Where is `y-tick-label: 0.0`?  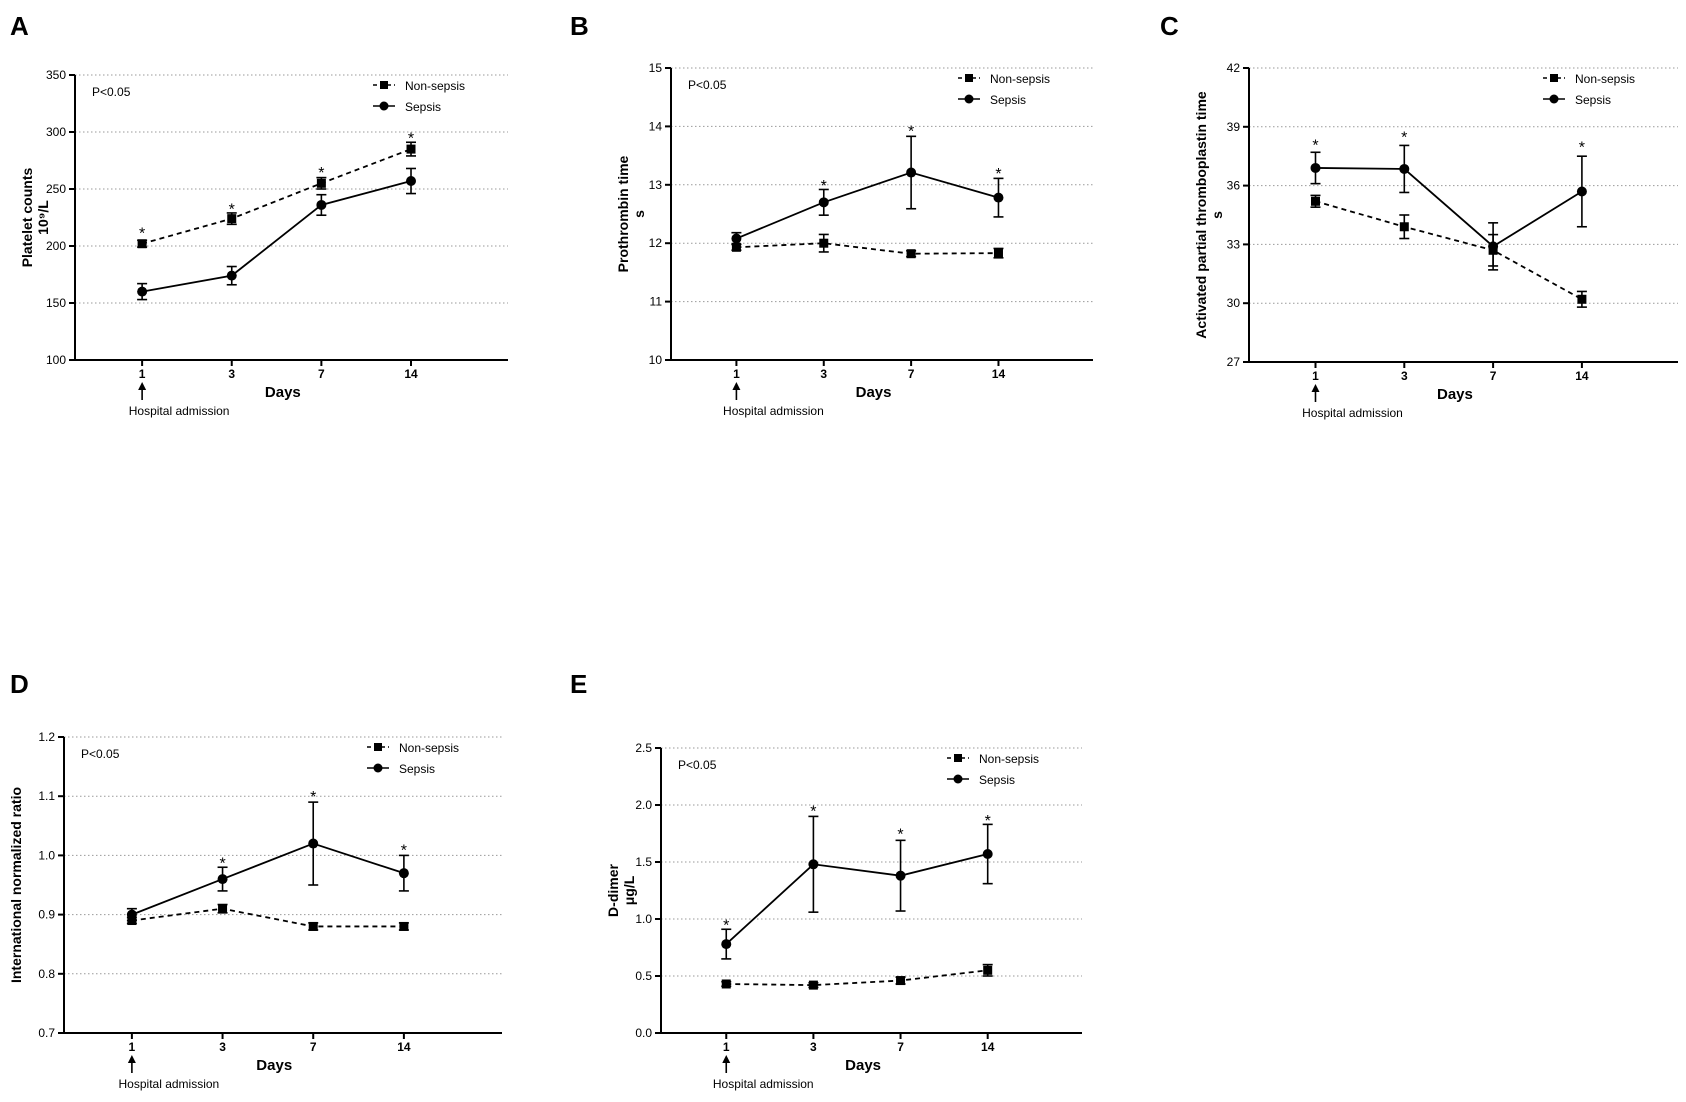
y-tick-label: 0.0 is located at coordinates (643, 1033).